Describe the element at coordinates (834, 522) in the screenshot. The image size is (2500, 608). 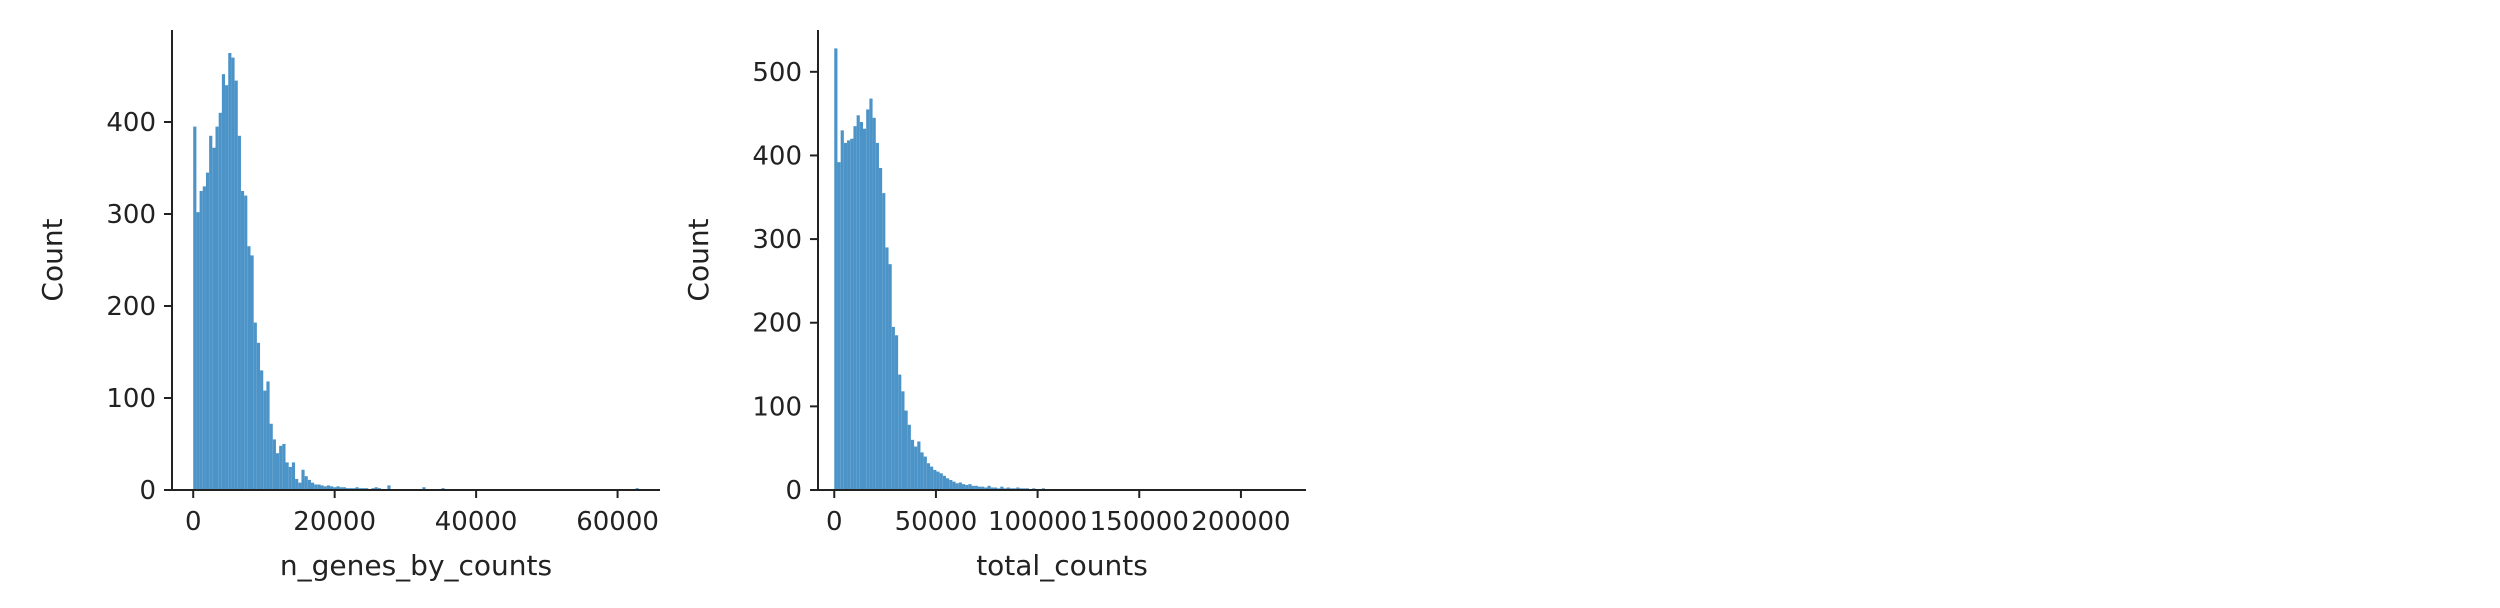
I see `x-tick-label: 0` at that location.